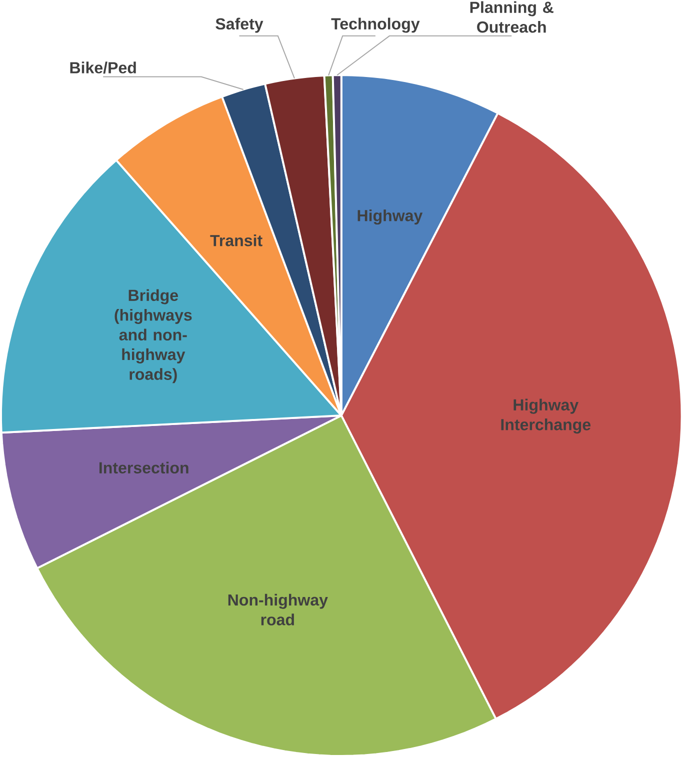 The width and height of the screenshot is (683, 757). I want to click on slice-label: Non-highway road, so click(278, 610).